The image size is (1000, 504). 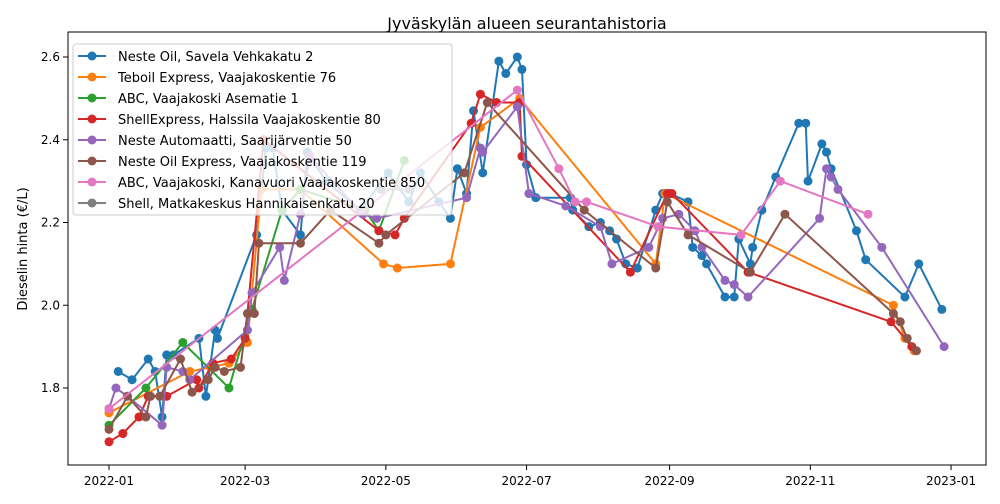 What do you see at coordinates (50, 140) in the screenshot?
I see `y-tick-label: 2.4` at bounding box center [50, 140].